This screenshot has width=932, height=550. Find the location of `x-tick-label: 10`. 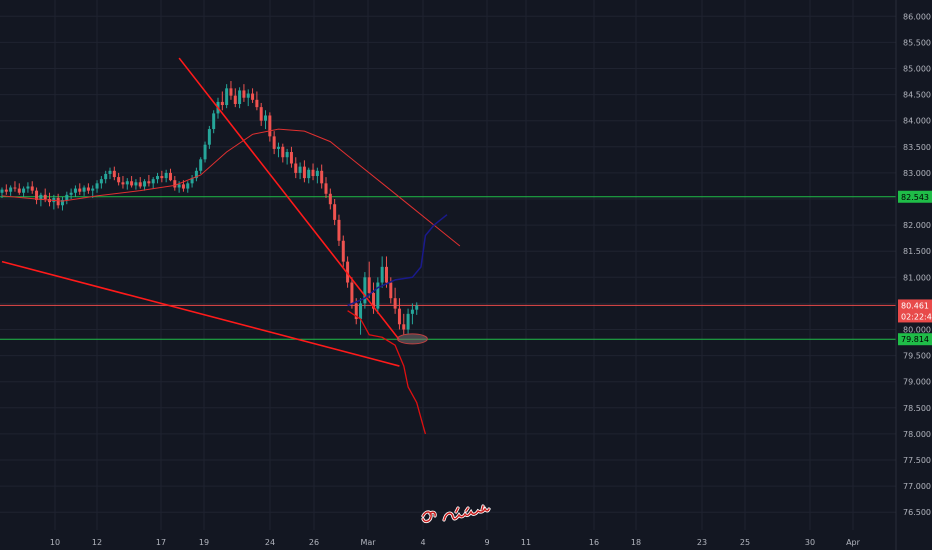

x-tick-label: 10 is located at coordinates (55, 542).